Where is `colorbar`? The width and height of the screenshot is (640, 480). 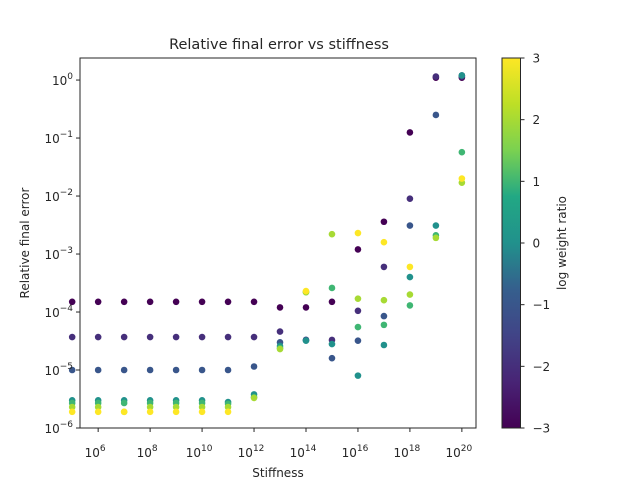
colorbar is located at coordinates (511, 243).